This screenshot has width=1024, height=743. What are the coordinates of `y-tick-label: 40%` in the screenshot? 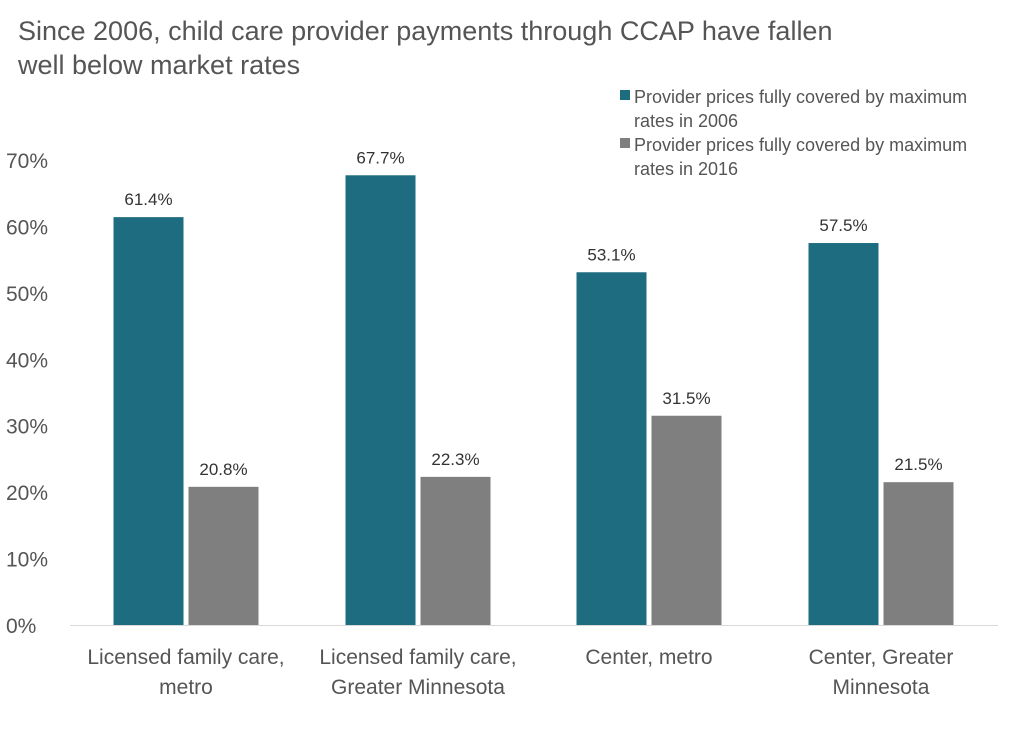 It's located at (27, 360).